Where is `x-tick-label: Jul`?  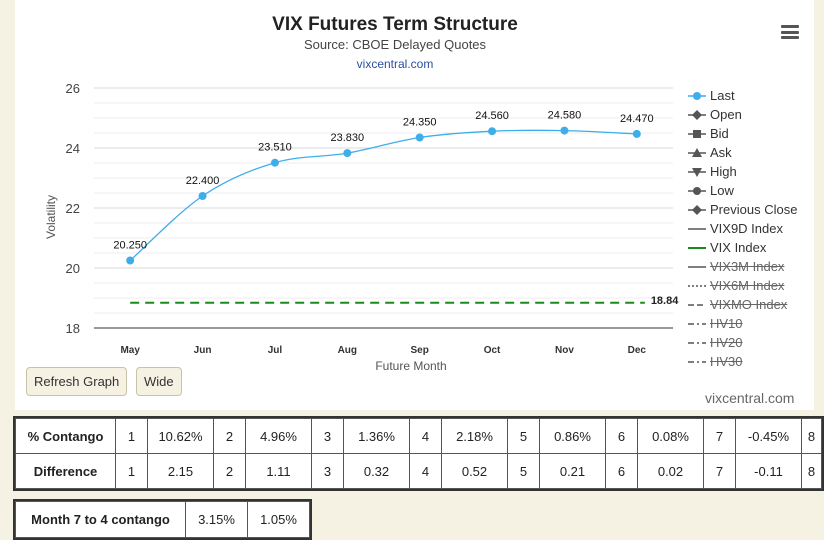
x-tick-label: Jul is located at coordinates (275, 350).